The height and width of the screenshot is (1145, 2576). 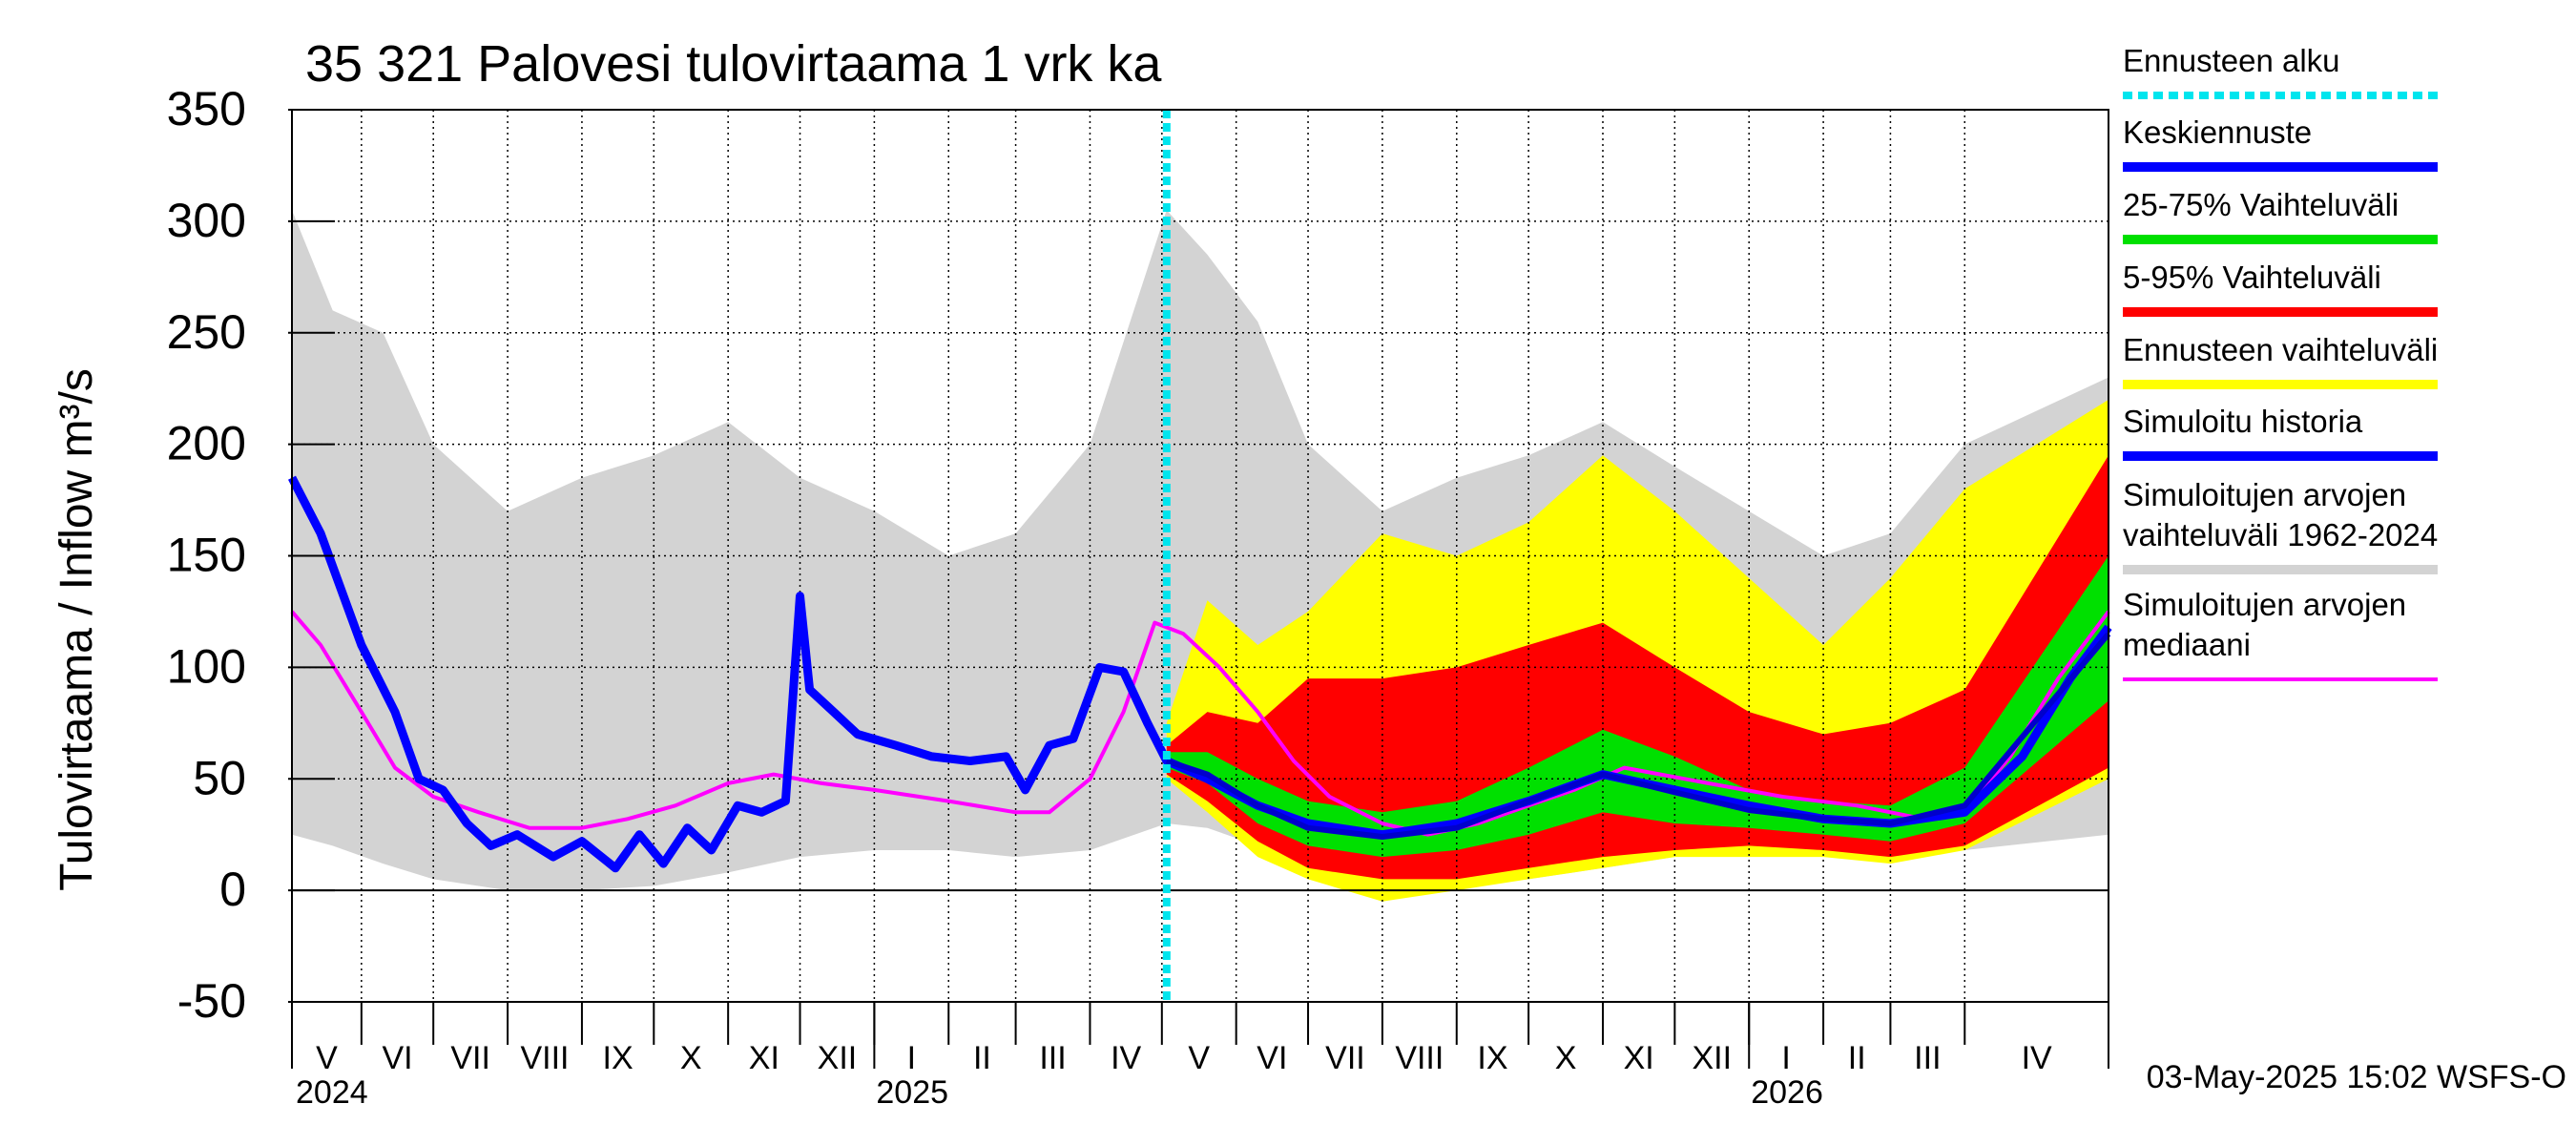 I want to click on legend-label: vaihteluväli 1962-2024, so click(x=2280, y=534).